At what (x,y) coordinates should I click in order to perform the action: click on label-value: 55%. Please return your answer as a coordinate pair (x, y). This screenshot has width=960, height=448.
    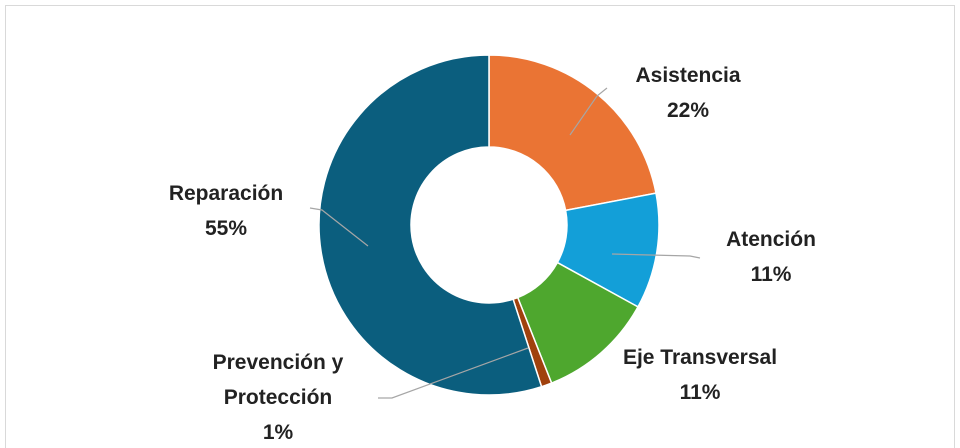
    Looking at the image, I should click on (226, 228).